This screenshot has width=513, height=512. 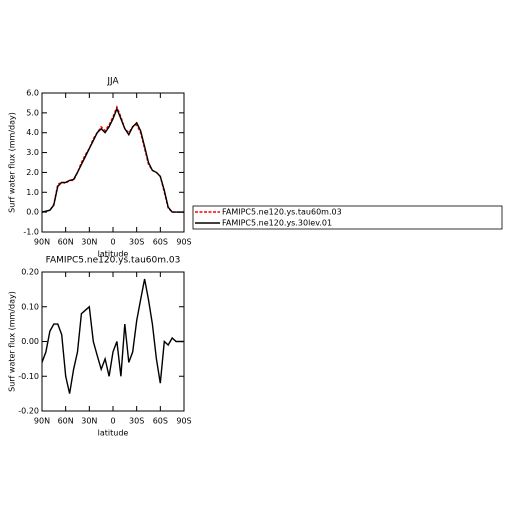 What do you see at coordinates (277, 223) in the screenshot?
I see `legend-label: FAMIPC5.ne120.ys.30lev.01` at bounding box center [277, 223].